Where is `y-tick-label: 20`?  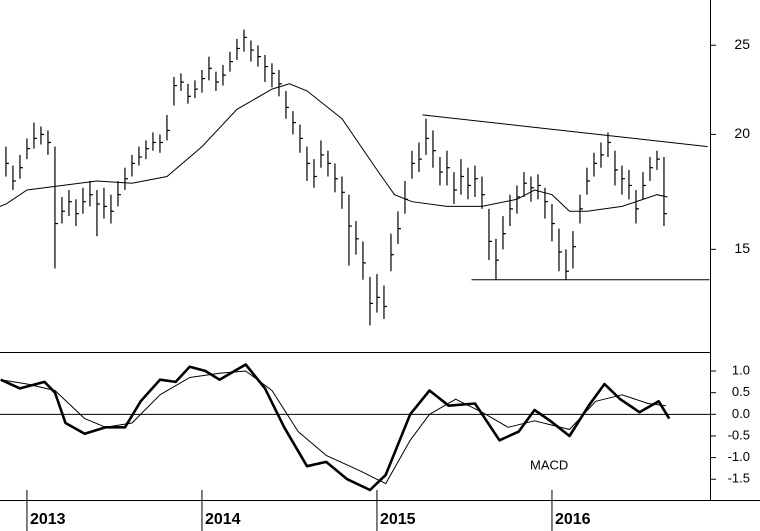
y-tick-label: 20 is located at coordinates (742, 133).